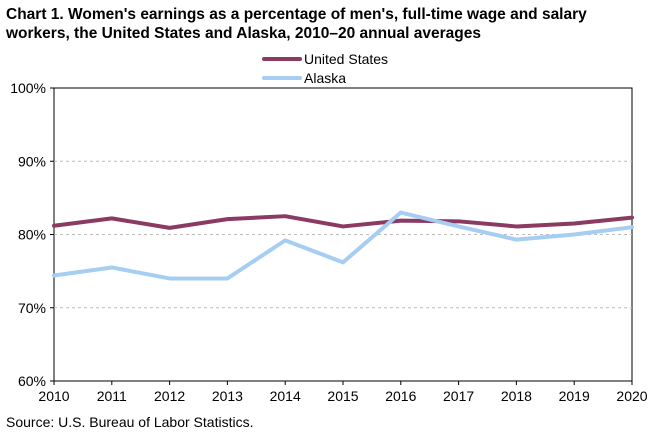  What do you see at coordinates (28, 88) in the screenshot?
I see `y-tick-label: 100%` at bounding box center [28, 88].